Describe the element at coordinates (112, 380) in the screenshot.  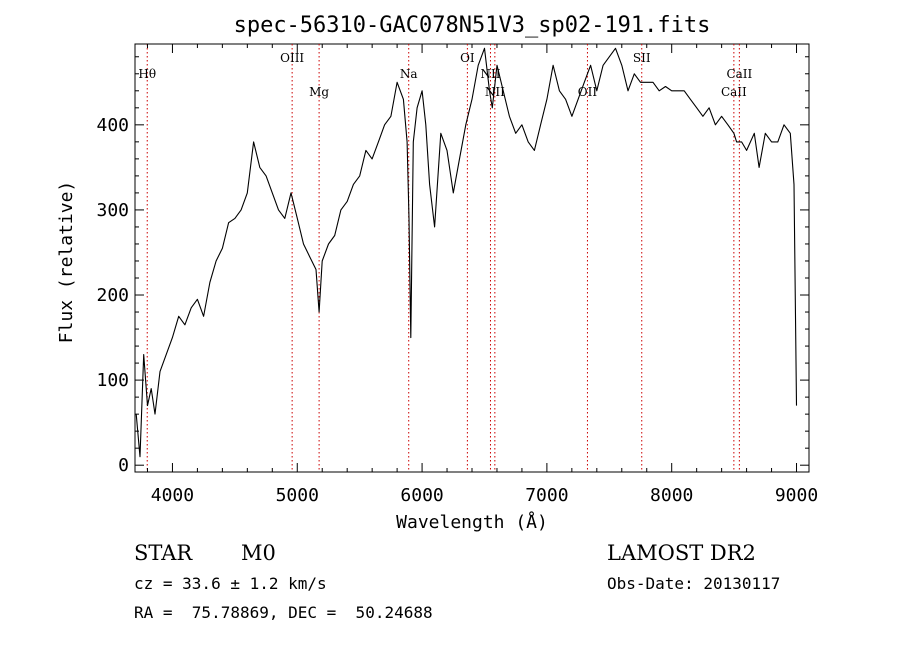
I see `y-tick-label: 100` at that location.